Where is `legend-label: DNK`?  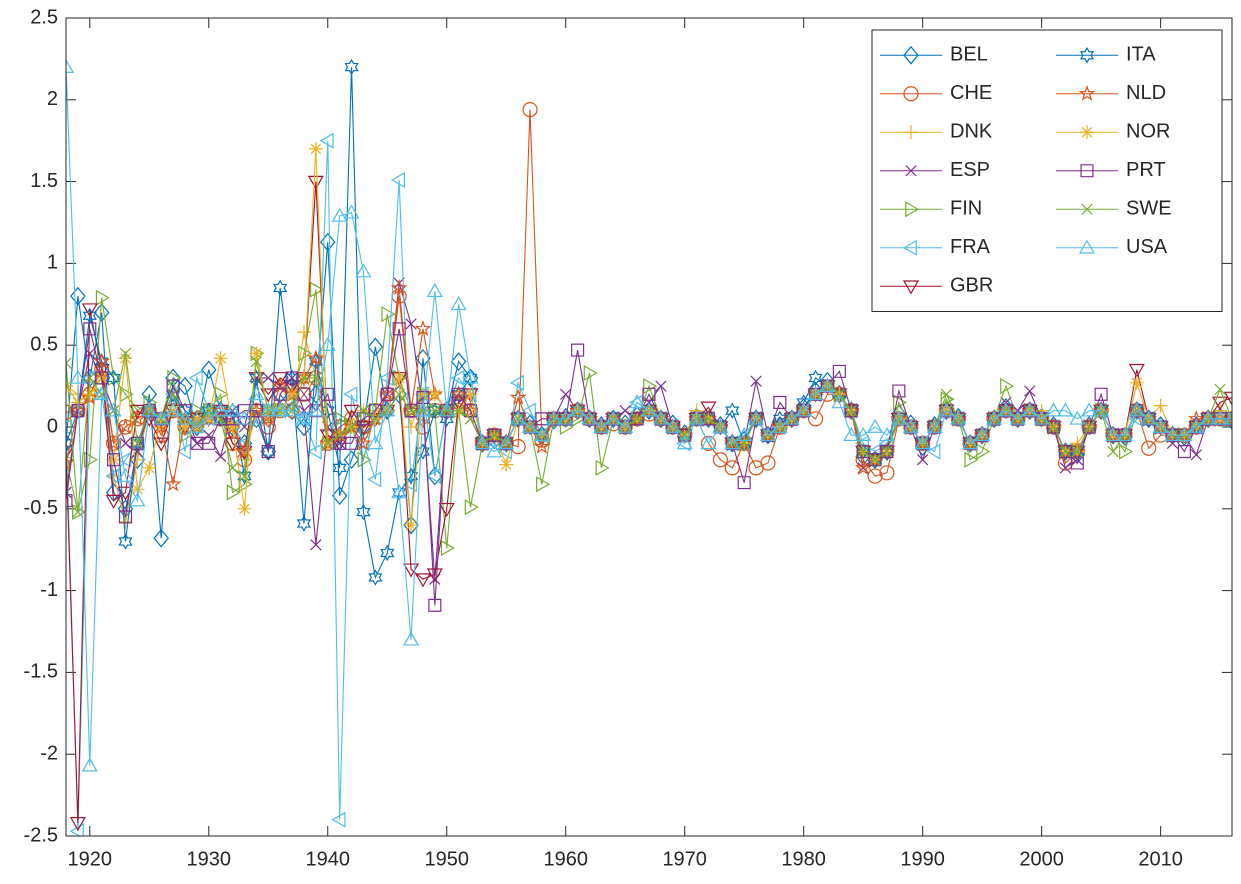
legend-label: DNK is located at coordinates (971, 132).